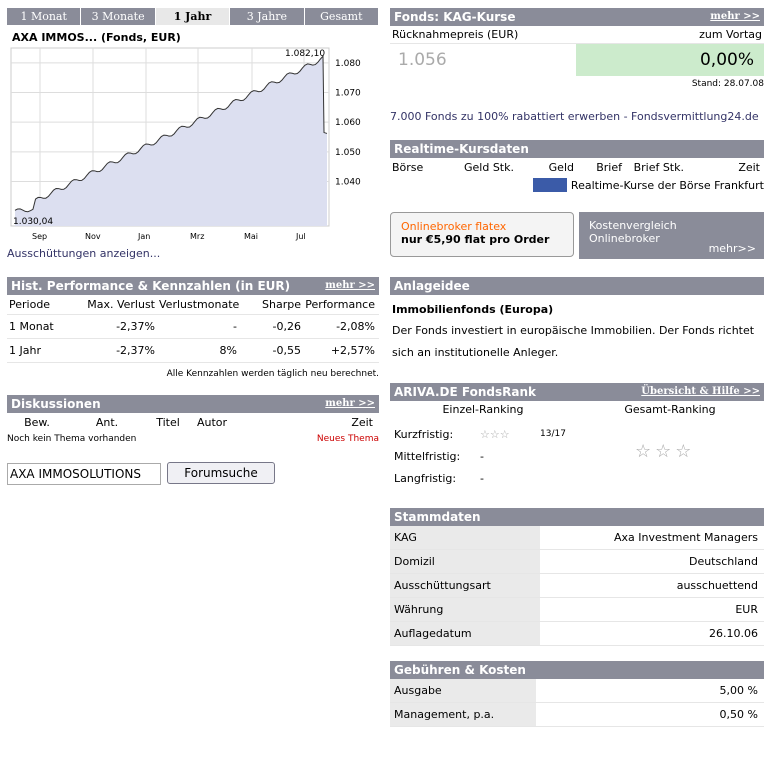  Describe the element at coordinates (652, 561) in the screenshot. I see `row-value: Deutschland` at that location.